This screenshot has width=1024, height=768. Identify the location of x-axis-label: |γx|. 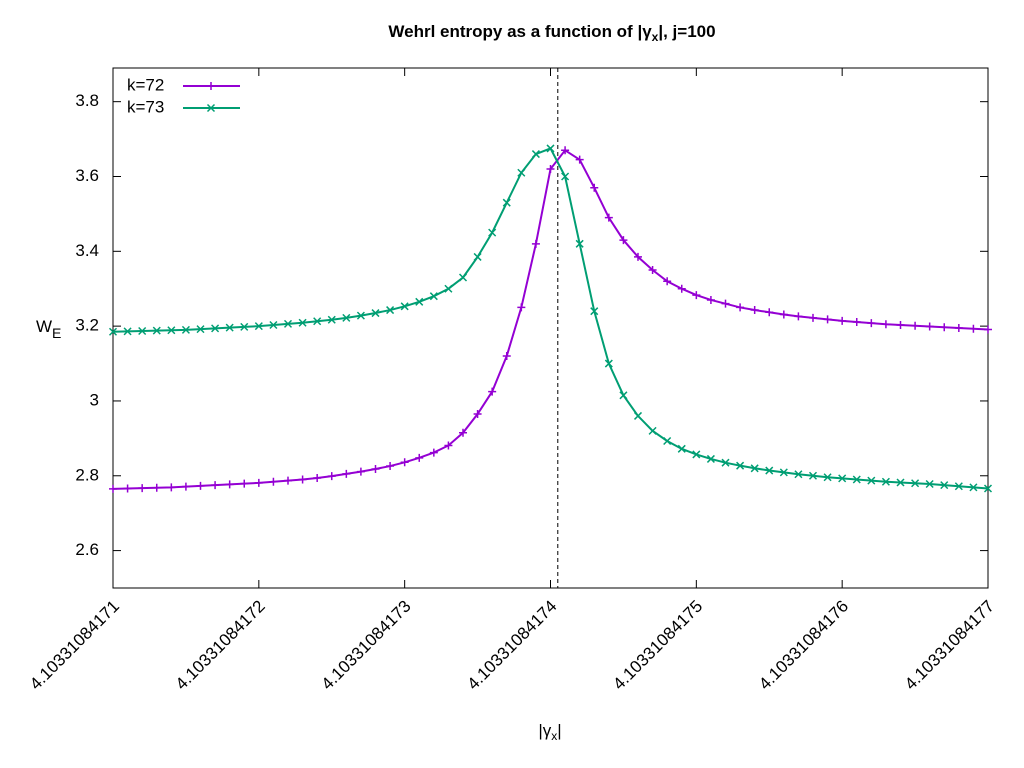
(549, 732).